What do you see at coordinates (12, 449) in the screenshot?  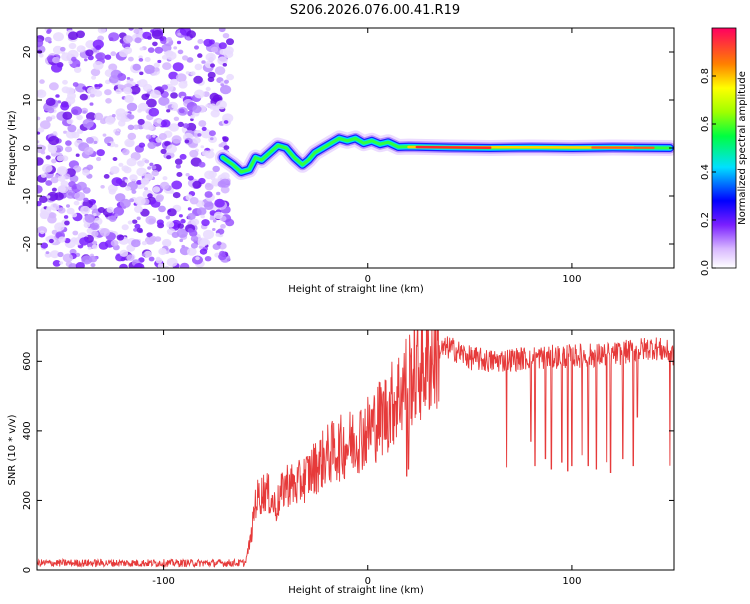 I see `bottom-y-axis-label: SNR (10 * v/v)` at bounding box center [12, 449].